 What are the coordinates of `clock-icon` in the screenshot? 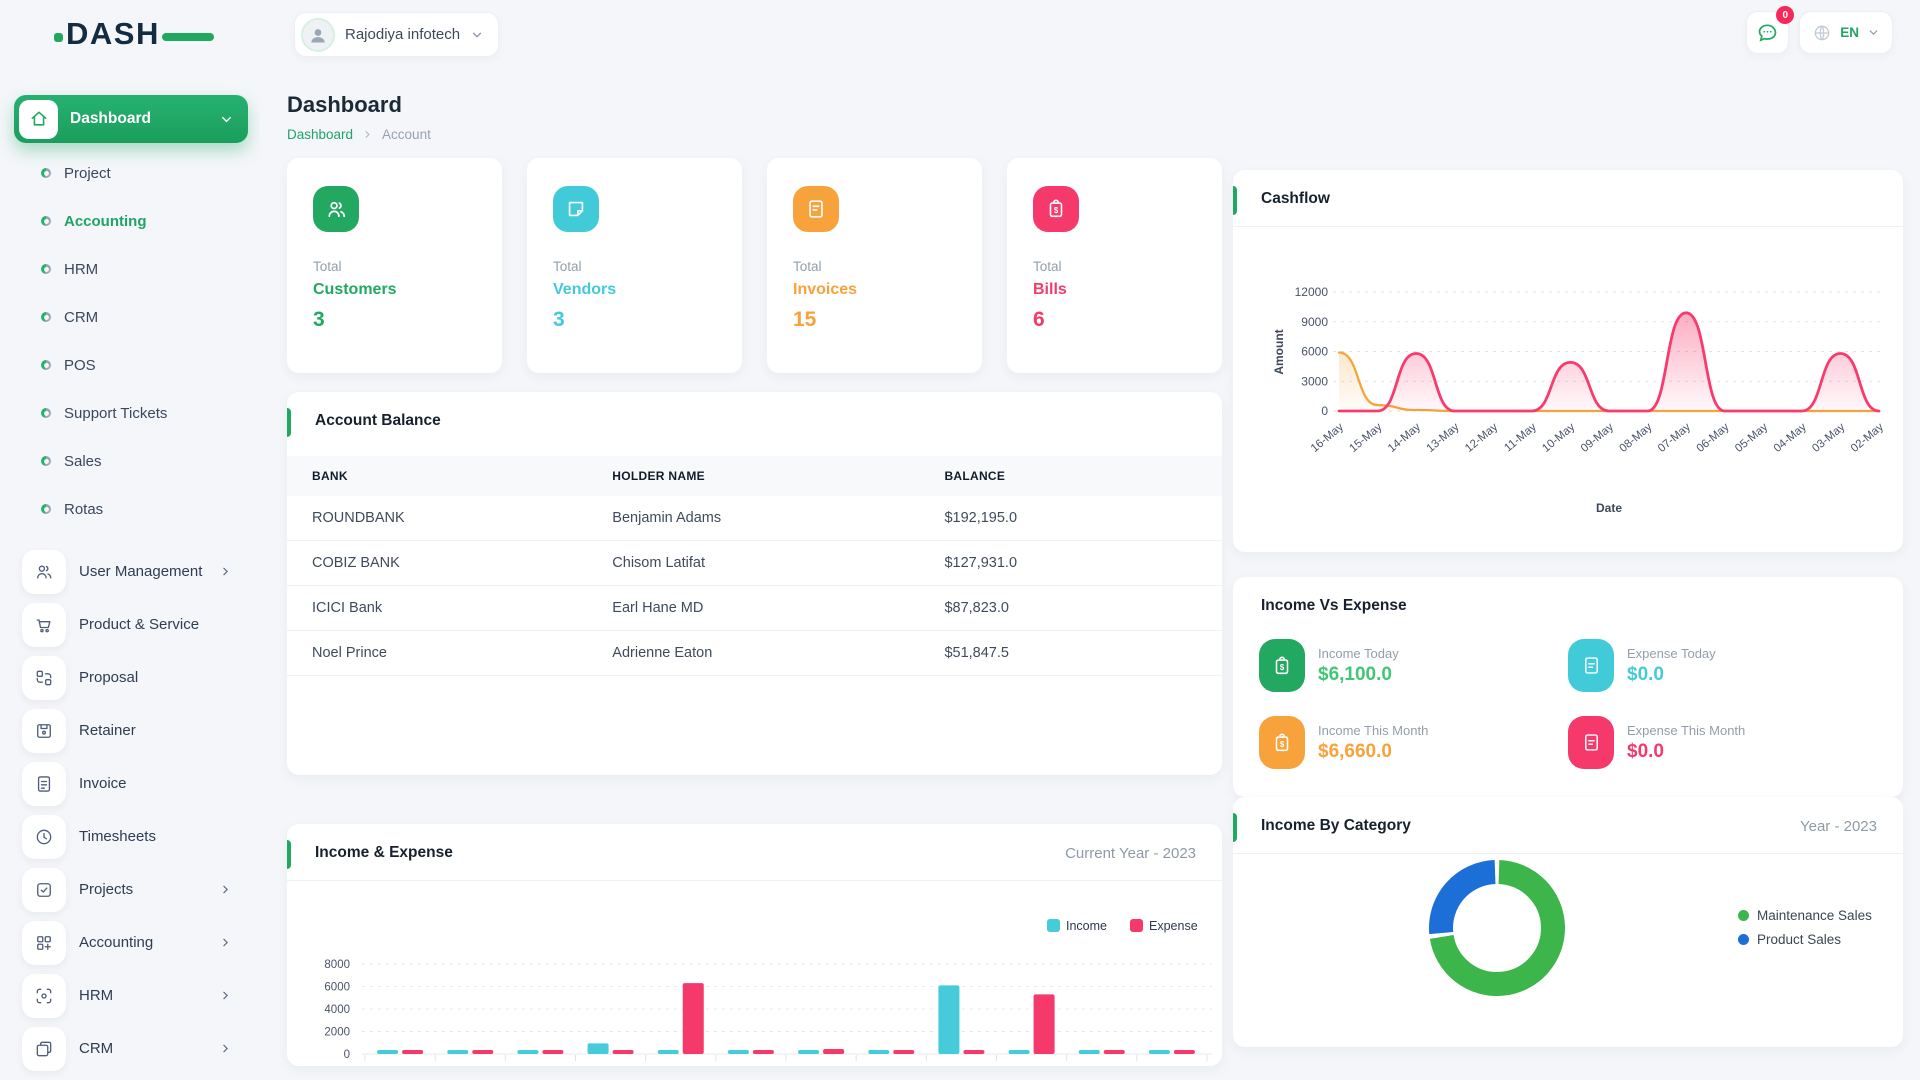 It's located at (44, 836).